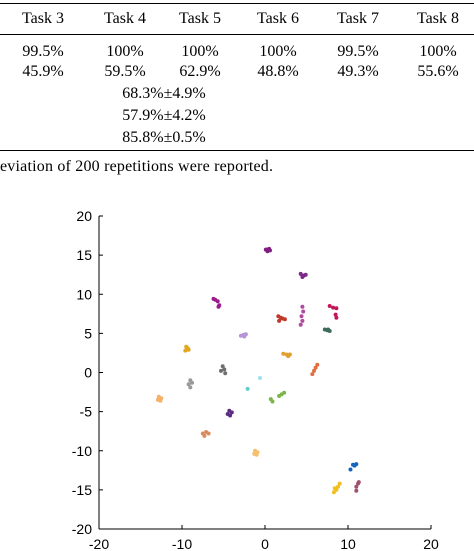 This screenshot has height=551, width=474. I want to click on table-cell: 57.9%±4.2%, so click(164, 115).